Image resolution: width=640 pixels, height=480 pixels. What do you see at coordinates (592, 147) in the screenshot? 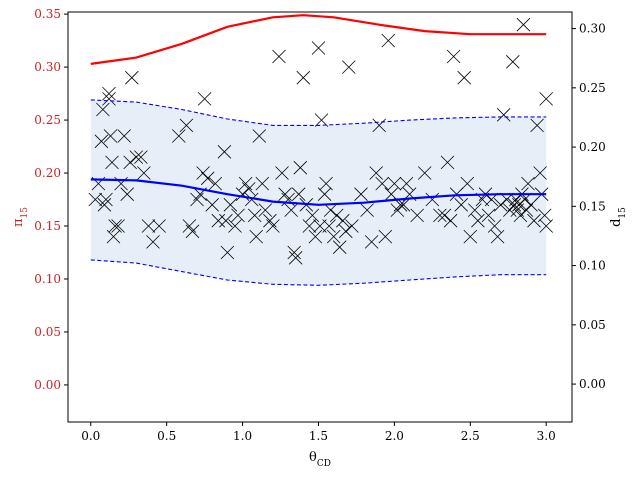
I see `right-y-tick-label: 0.20` at bounding box center [592, 147].